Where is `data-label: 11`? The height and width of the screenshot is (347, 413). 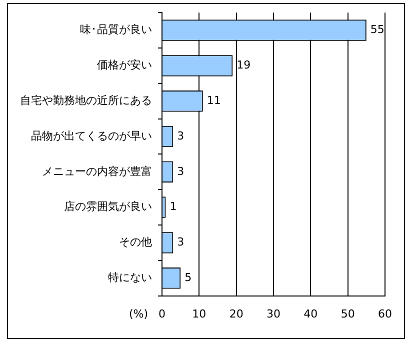
data-label: 11 is located at coordinates (213, 100).